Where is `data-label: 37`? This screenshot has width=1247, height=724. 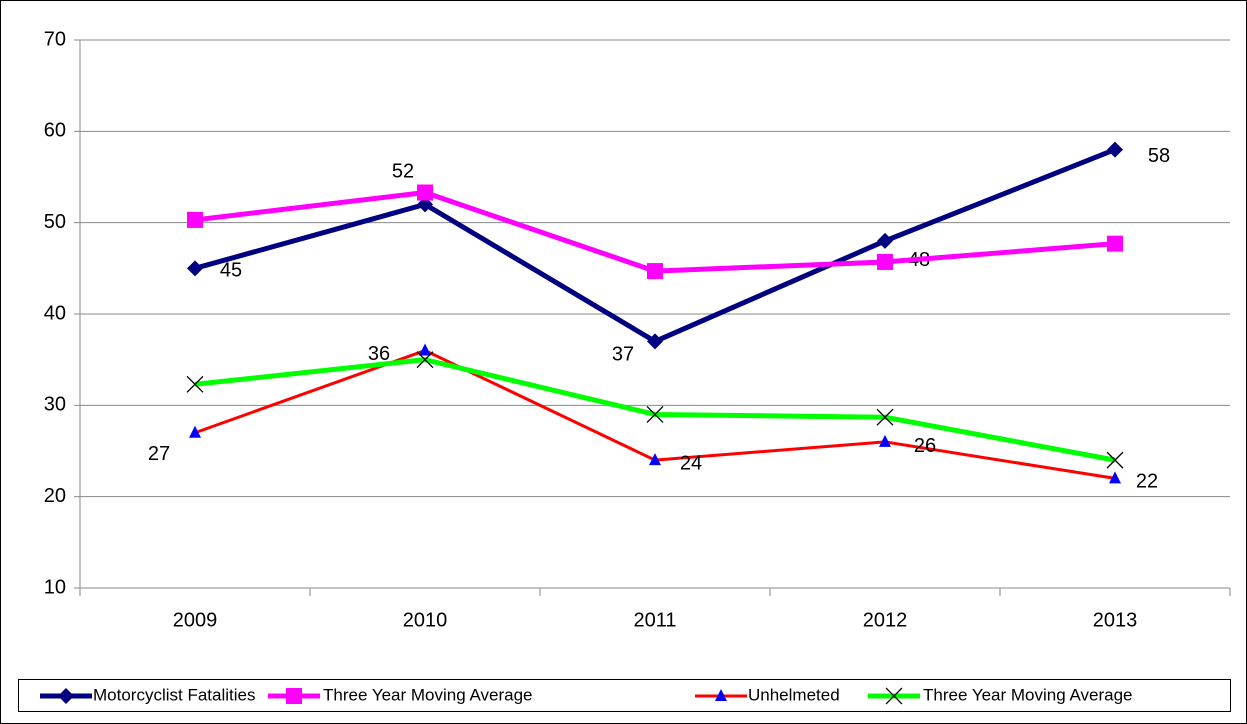
data-label: 37 is located at coordinates (623, 355).